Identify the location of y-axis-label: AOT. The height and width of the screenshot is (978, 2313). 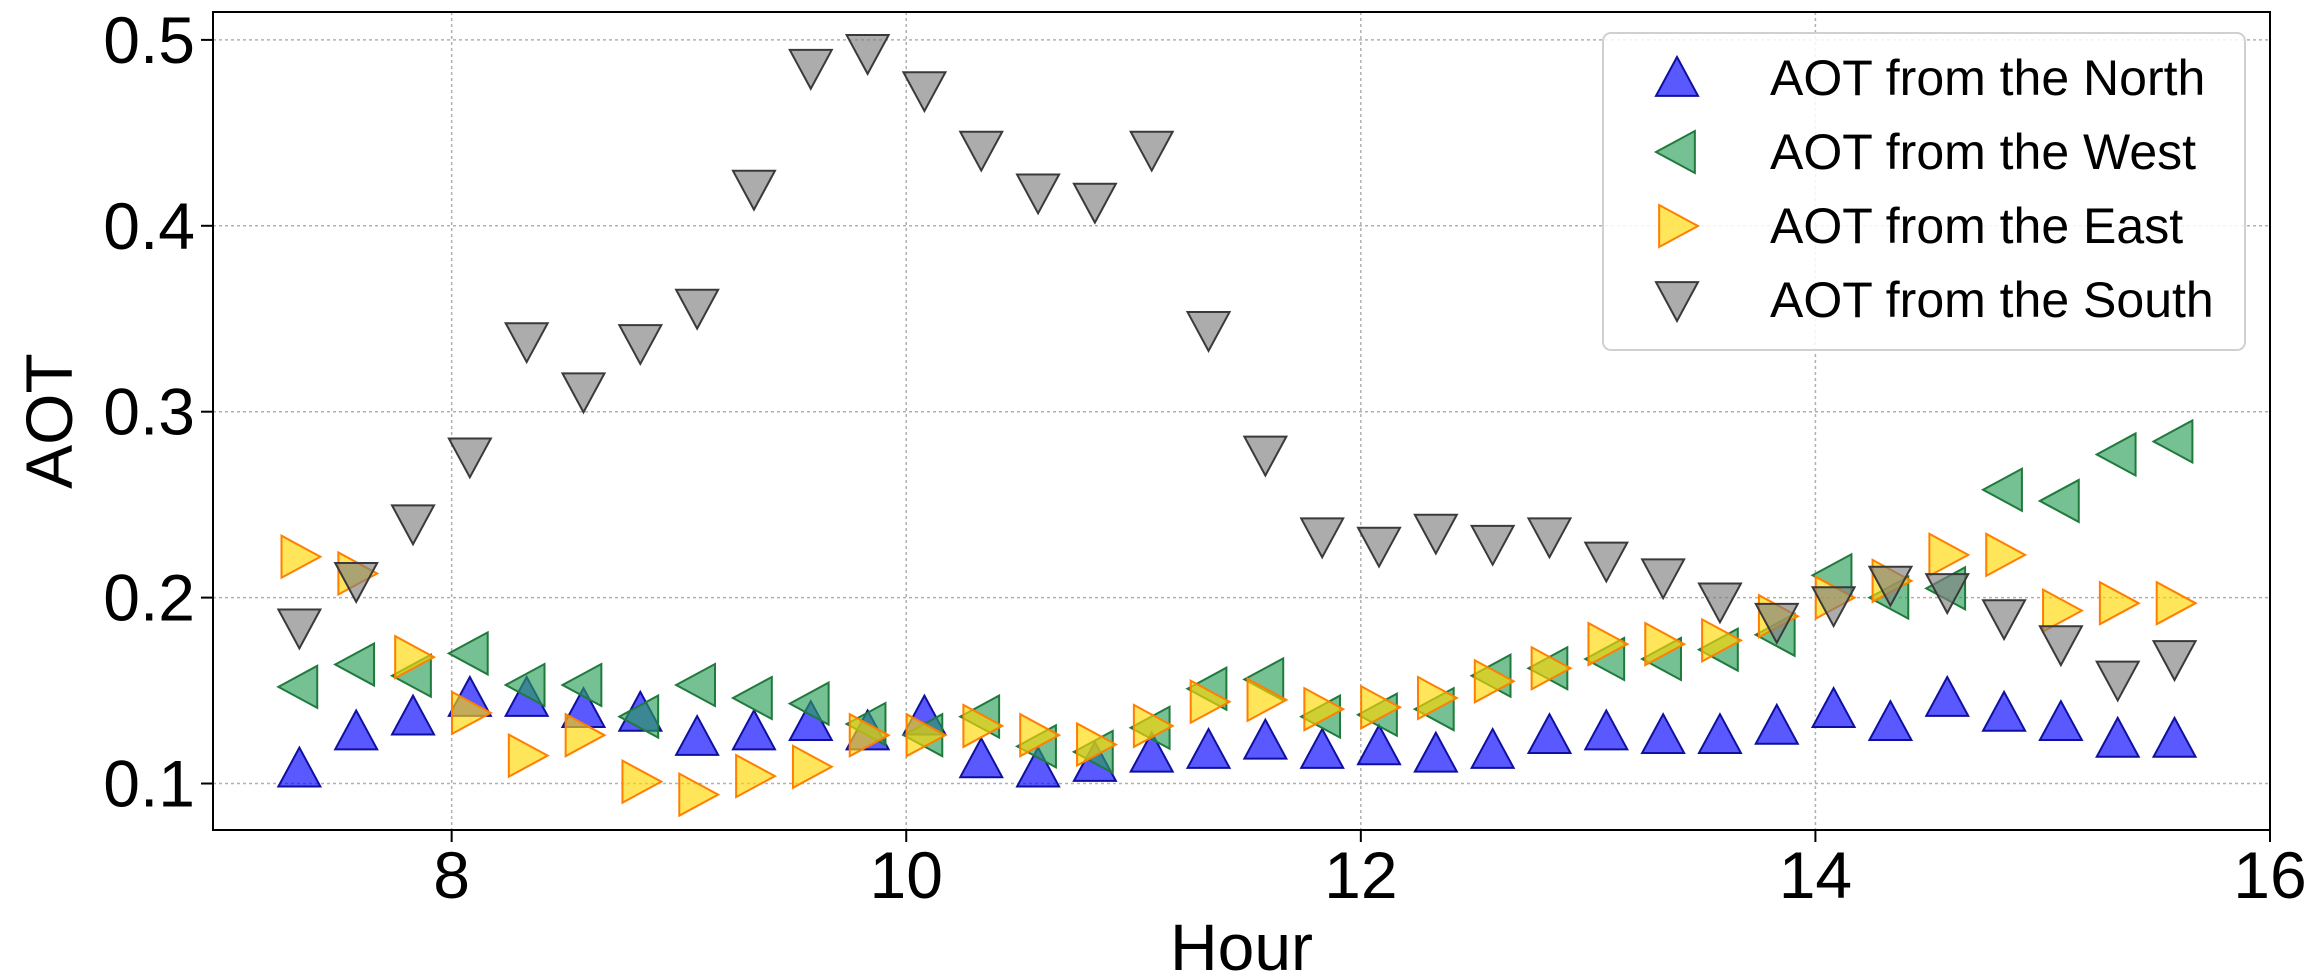
(49, 421).